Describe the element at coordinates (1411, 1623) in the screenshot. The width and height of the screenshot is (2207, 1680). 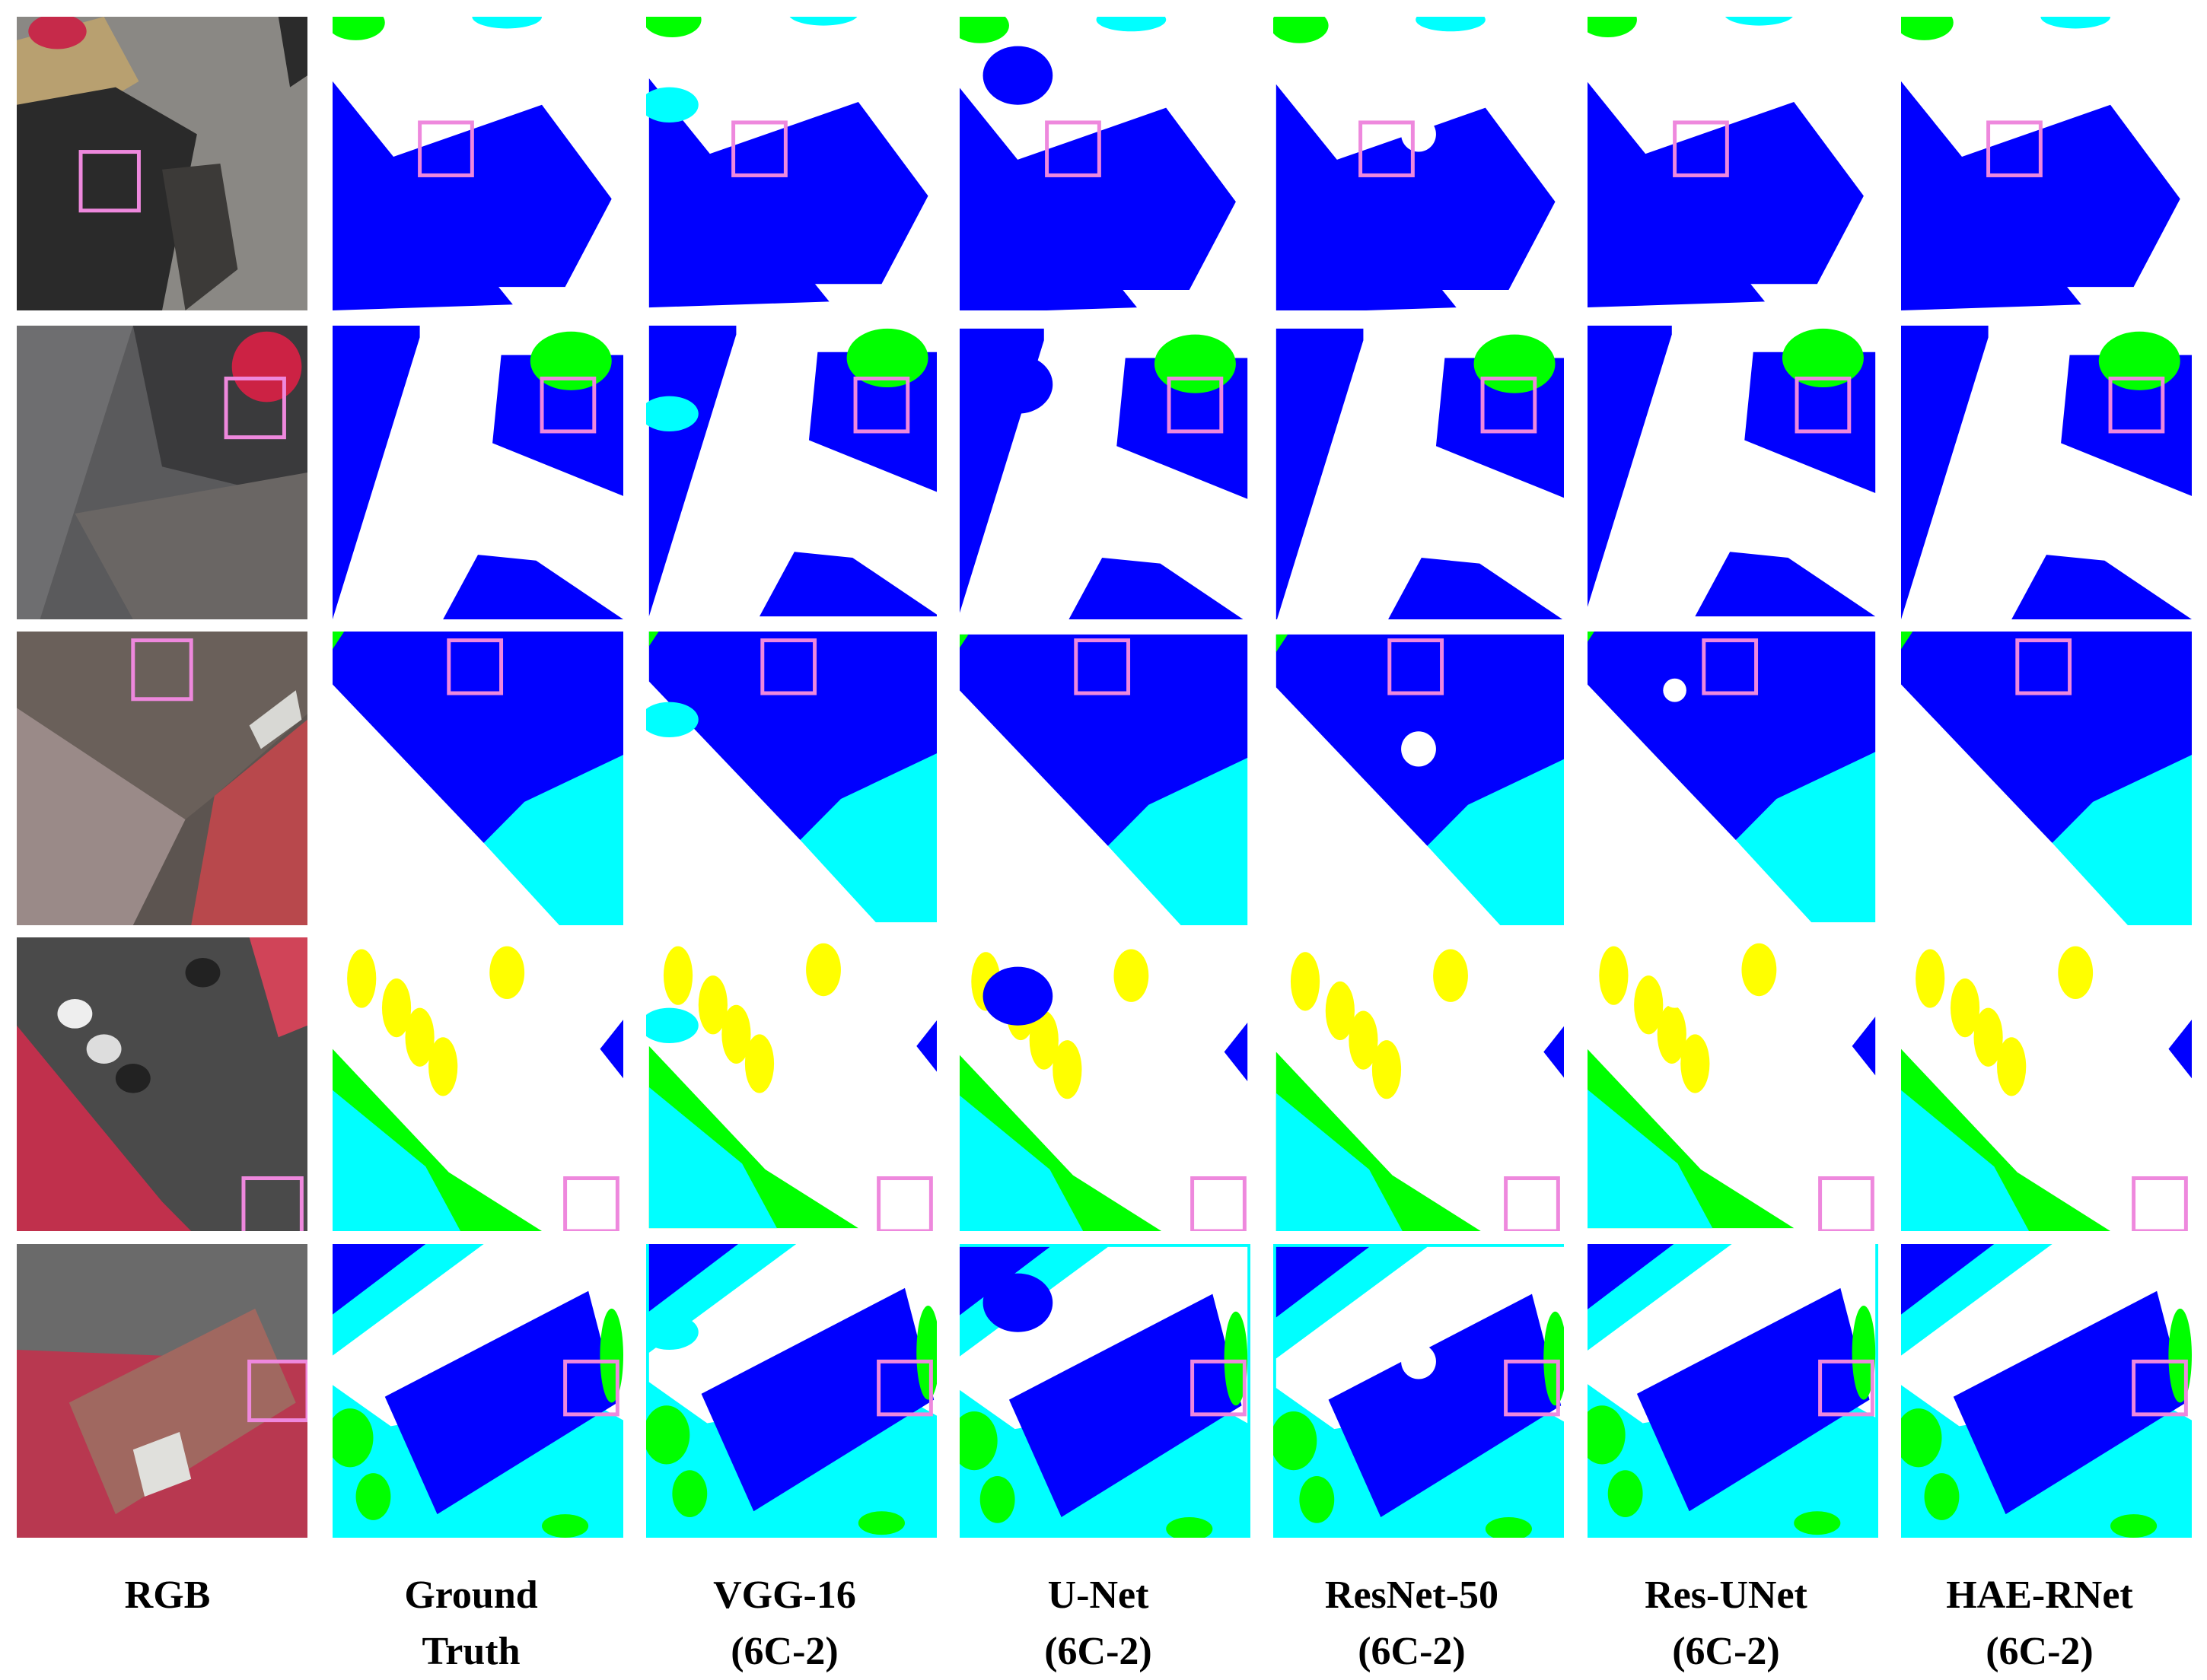
I see `column-label-resnet50: ResNet-50 (6C-2)` at that location.